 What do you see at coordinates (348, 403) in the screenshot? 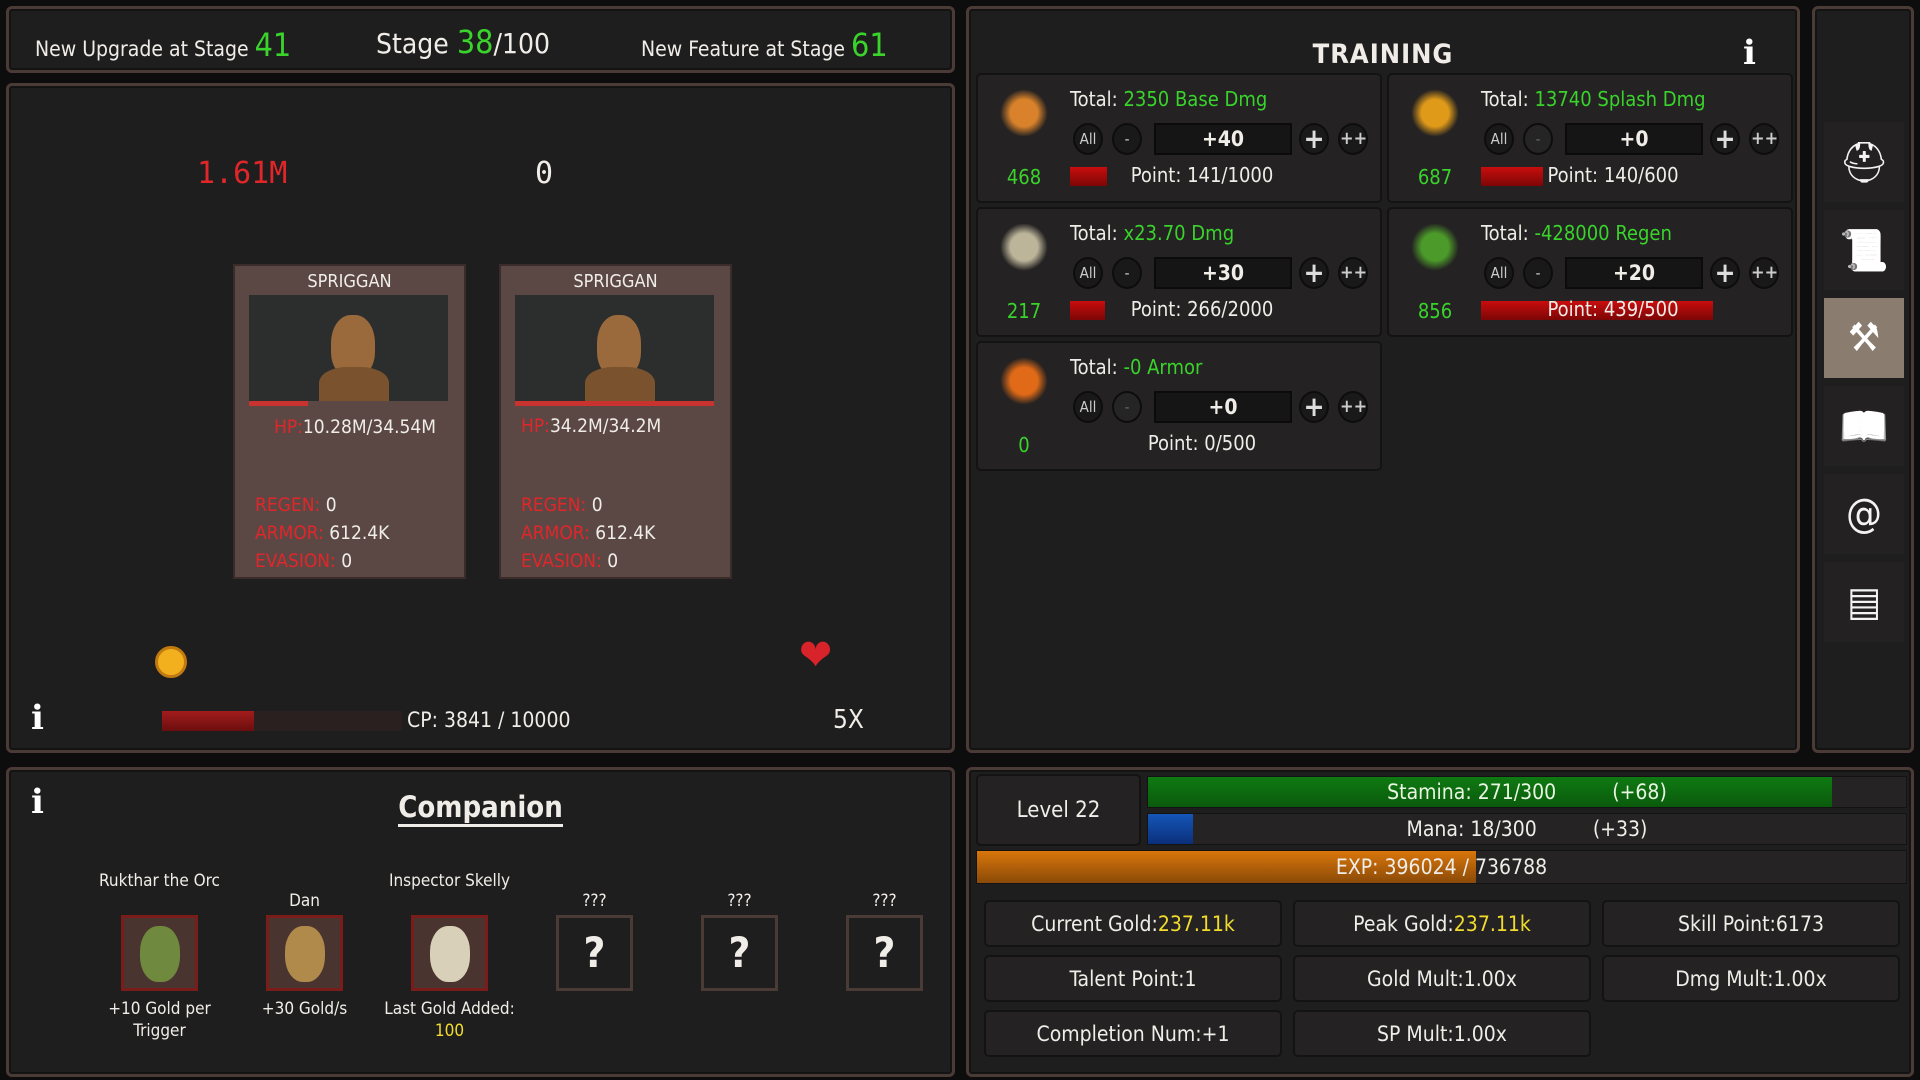
I see `monster-hp-bar` at bounding box center [348, 403].